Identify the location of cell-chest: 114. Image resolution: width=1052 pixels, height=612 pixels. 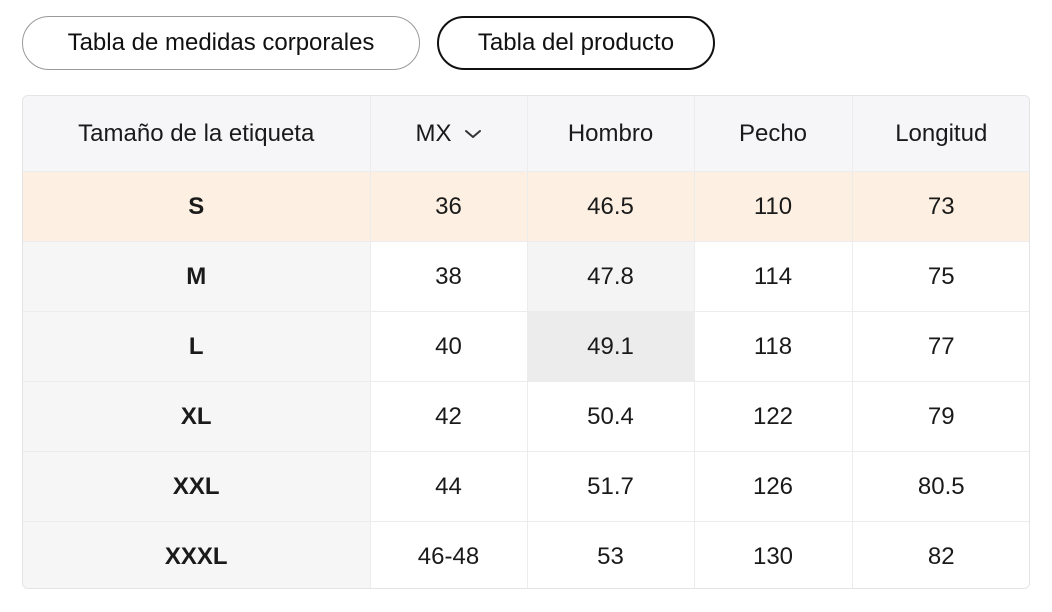
(773, 276).